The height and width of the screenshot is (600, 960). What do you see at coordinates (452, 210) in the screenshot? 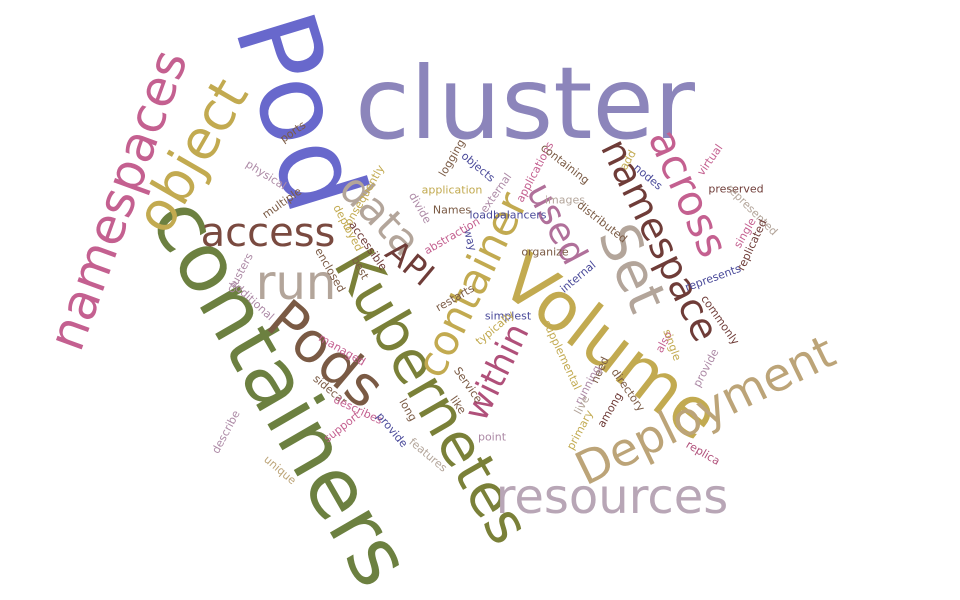
I see `word-names: Names` at bounding box center [452, 210].